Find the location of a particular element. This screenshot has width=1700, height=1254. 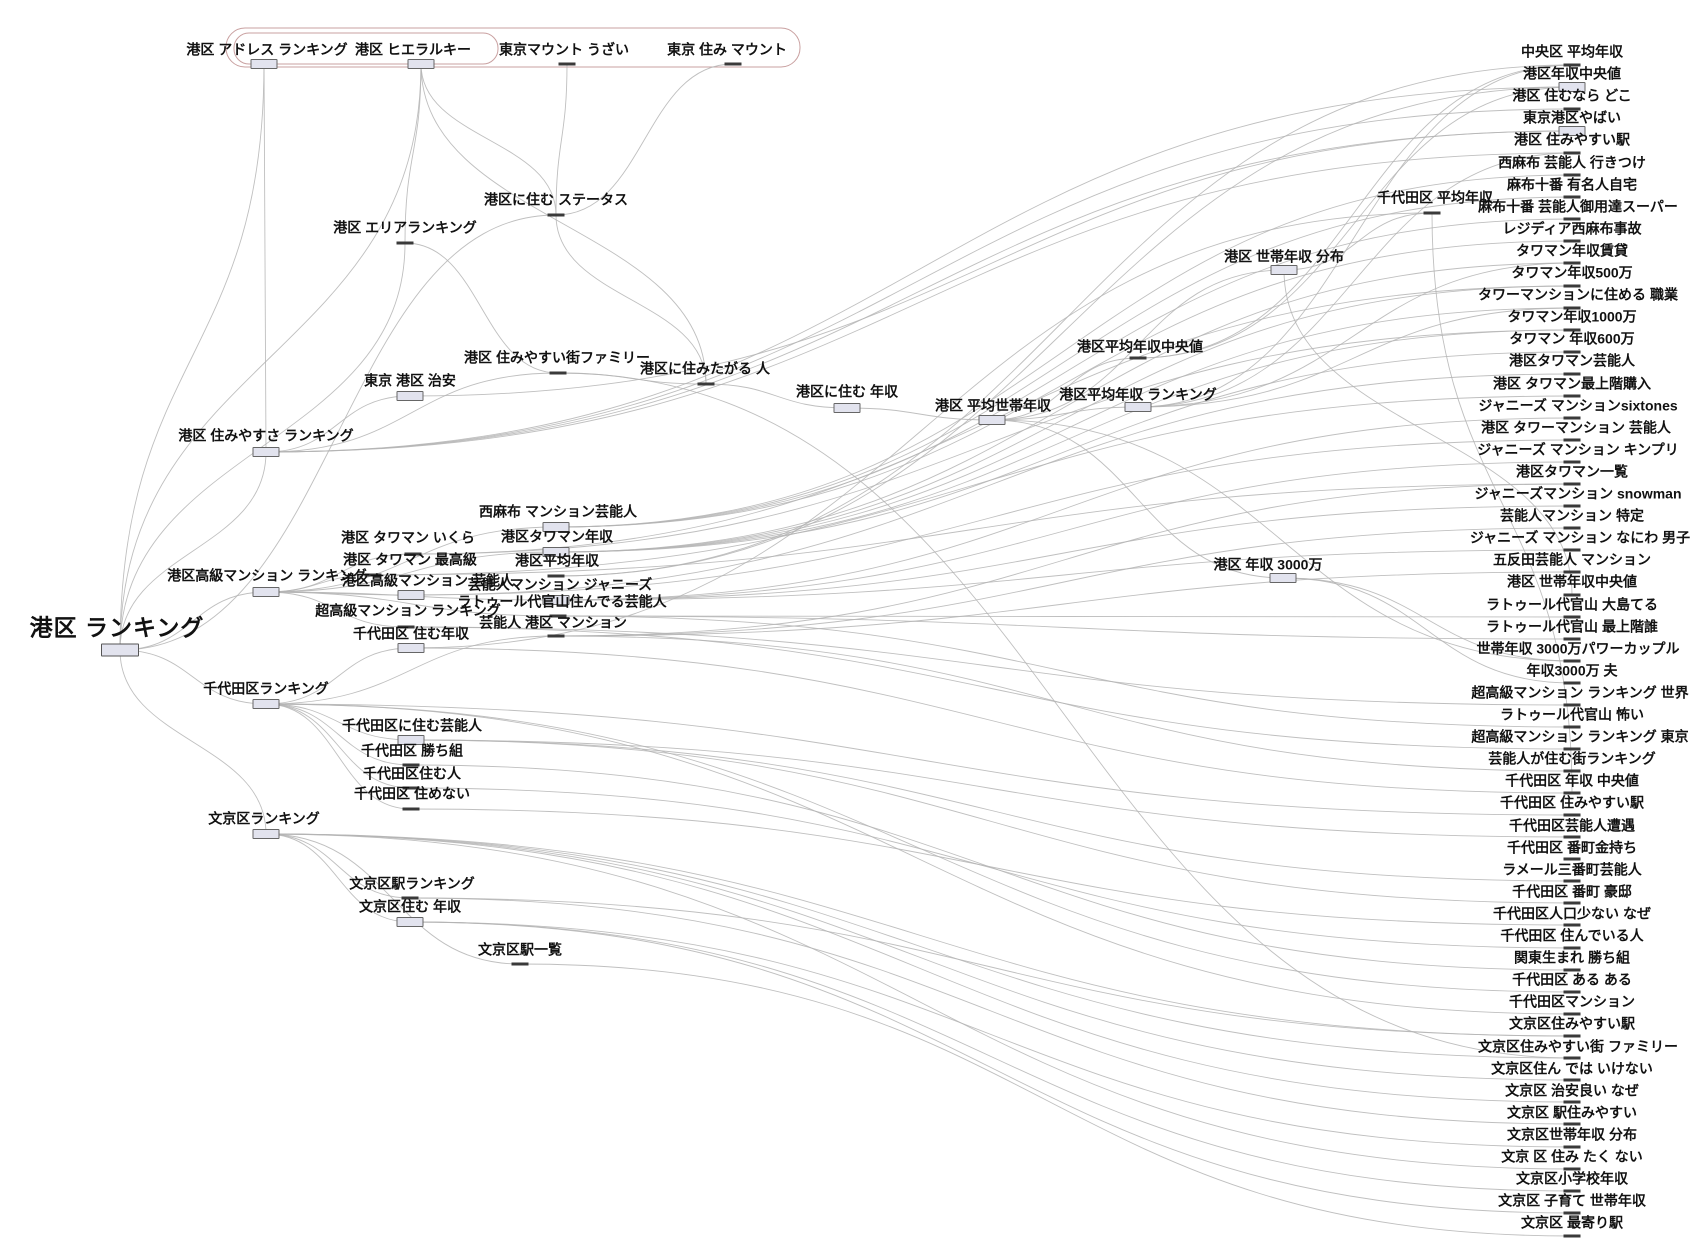

node-r28-label: 世帯年収 3000万パワーカップル is located at coordinates (1578, 647).